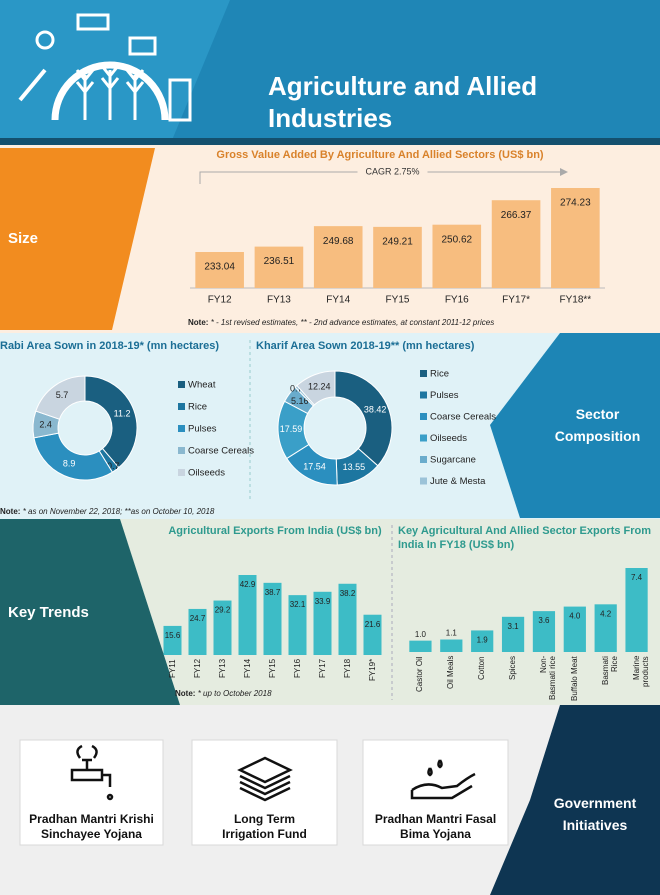 Image resolution: width=660 pixels, height=895 pixels. I want to click on data-label: 2.4, so click(45, 425).